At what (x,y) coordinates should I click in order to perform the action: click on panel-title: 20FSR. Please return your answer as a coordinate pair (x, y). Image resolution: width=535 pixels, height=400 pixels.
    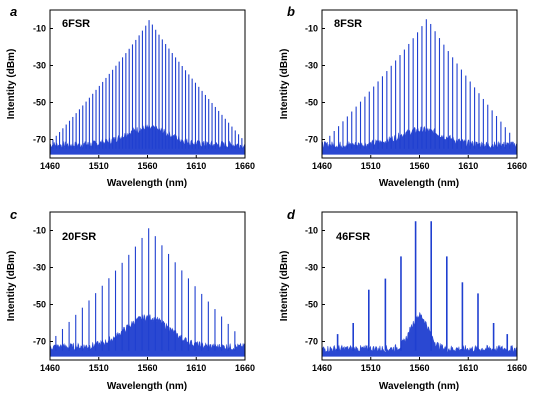
    Looking at the image, I should click on (79, 237).